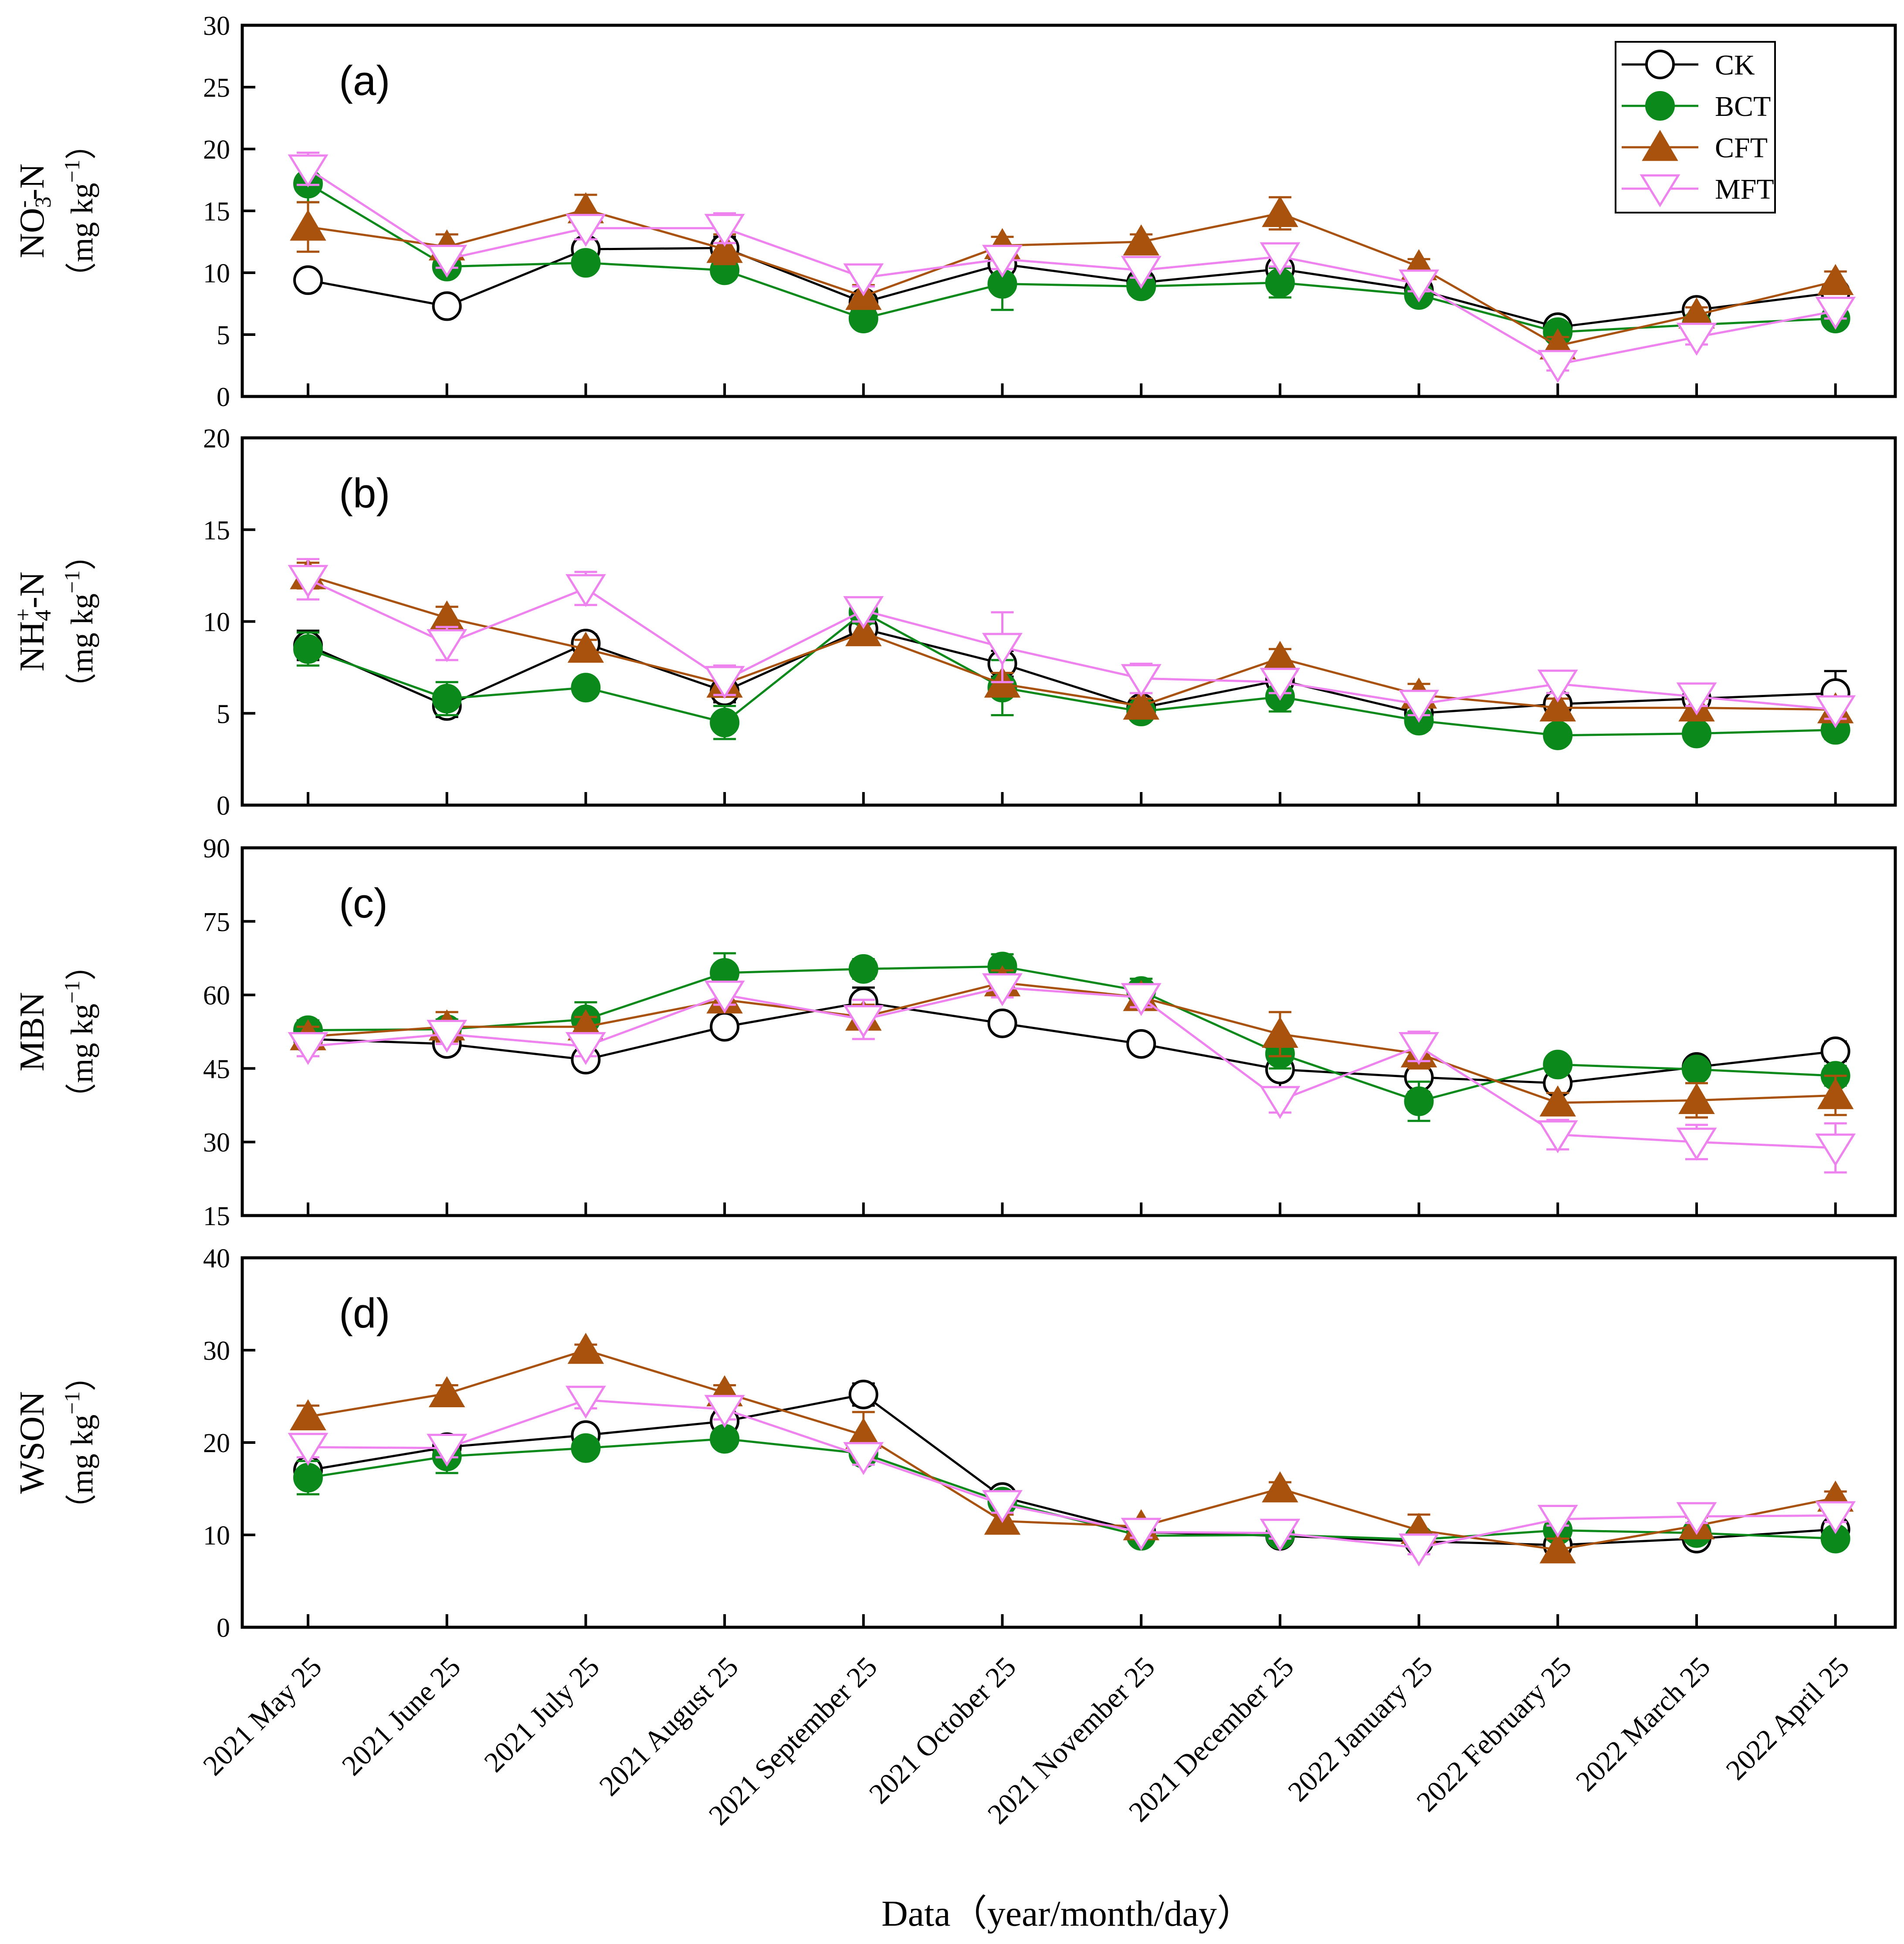 The height and width of the screenshot is (1944, 1904). I want to click on legend-label: CFT, so click(1741, 148).